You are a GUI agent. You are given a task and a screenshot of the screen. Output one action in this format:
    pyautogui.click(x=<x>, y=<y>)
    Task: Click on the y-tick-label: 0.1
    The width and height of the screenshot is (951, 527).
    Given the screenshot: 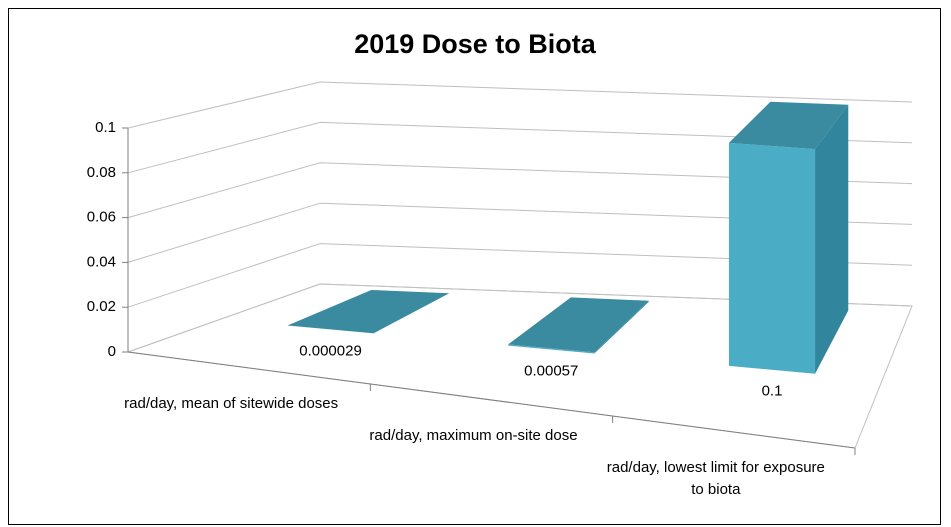 What is the action you would take?
    pyautogui.click(x=105, y=127)
    